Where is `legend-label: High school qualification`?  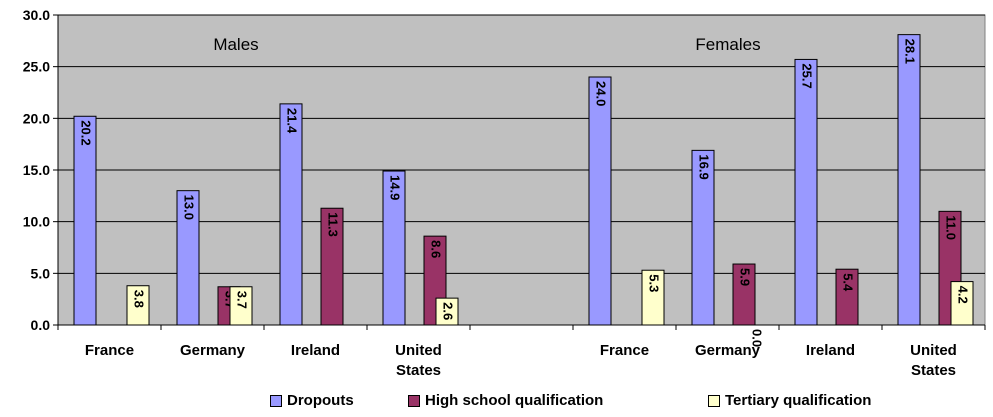 legend-label: High school qualification is located at coordinates (514, 400).